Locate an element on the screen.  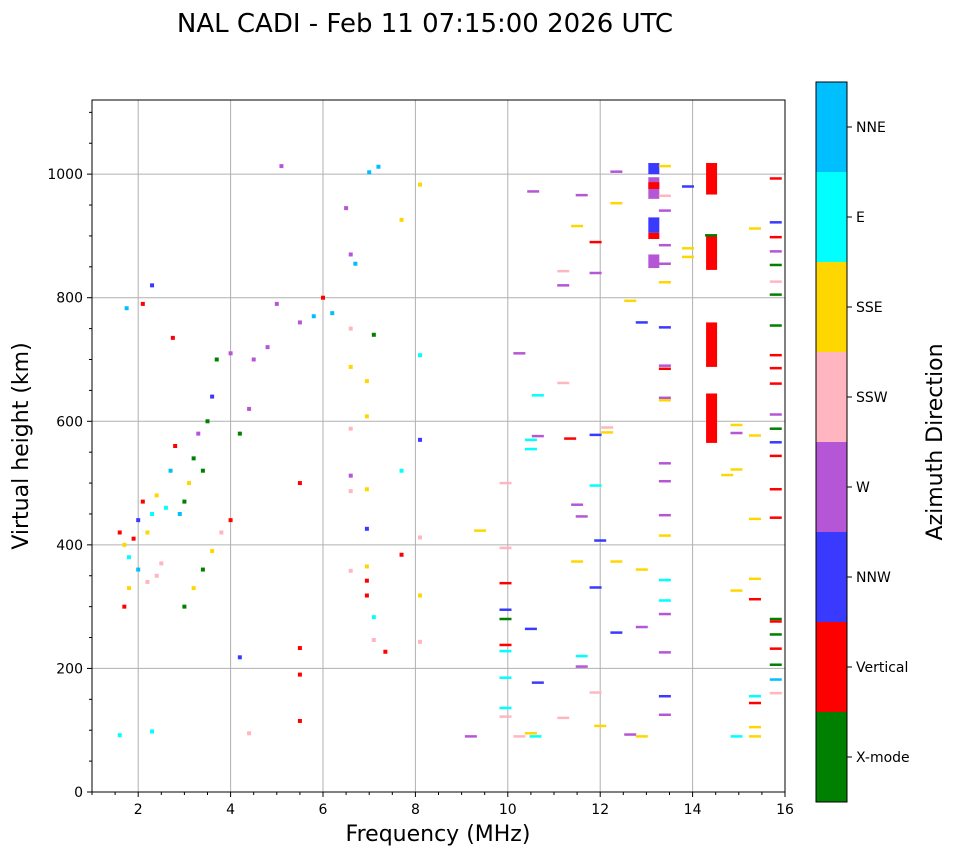
y-axis-label: Virtual height (km) is located at coordinates (21, 445).